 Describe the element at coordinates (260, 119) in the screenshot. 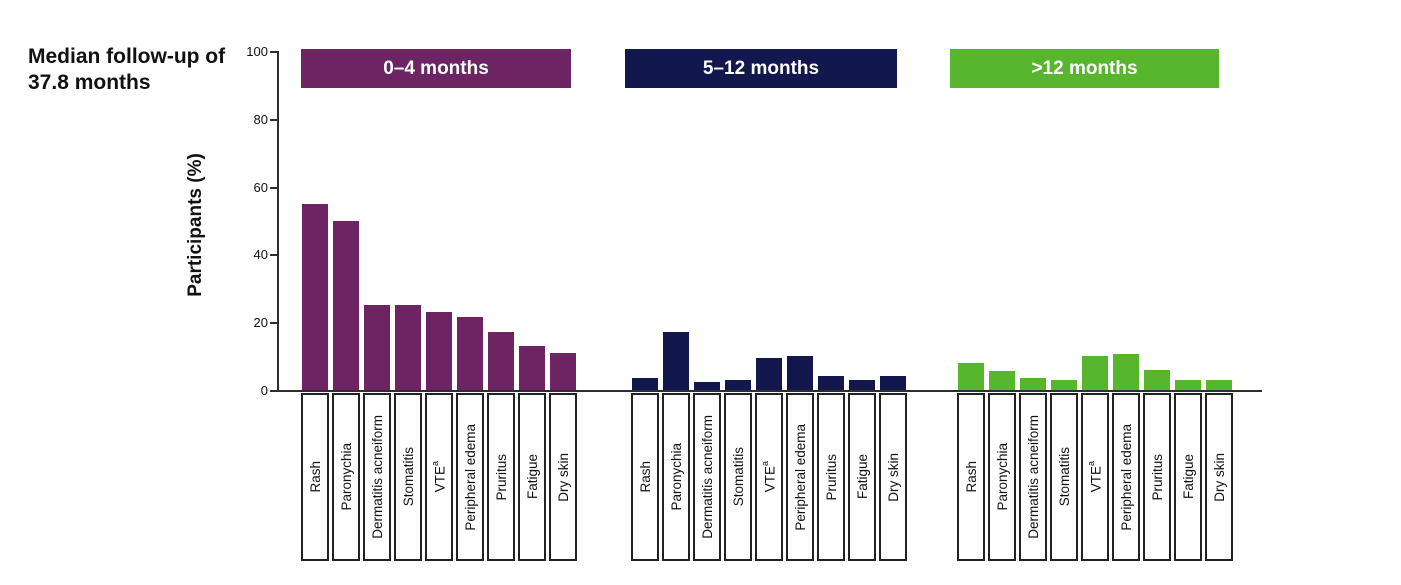

I see `y-axis-tick-label: 80` at that location.